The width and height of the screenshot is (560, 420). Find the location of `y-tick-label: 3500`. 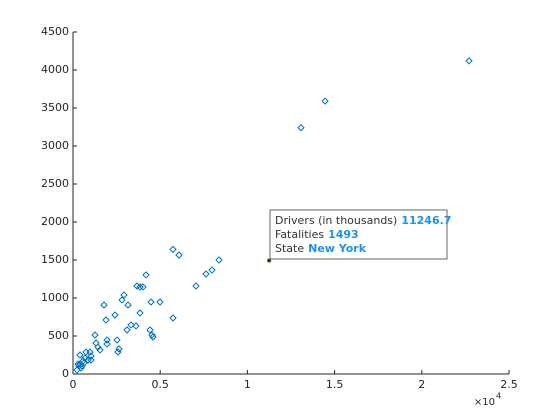

y-tick-label: 3500 is located at coordinates (55, 107).